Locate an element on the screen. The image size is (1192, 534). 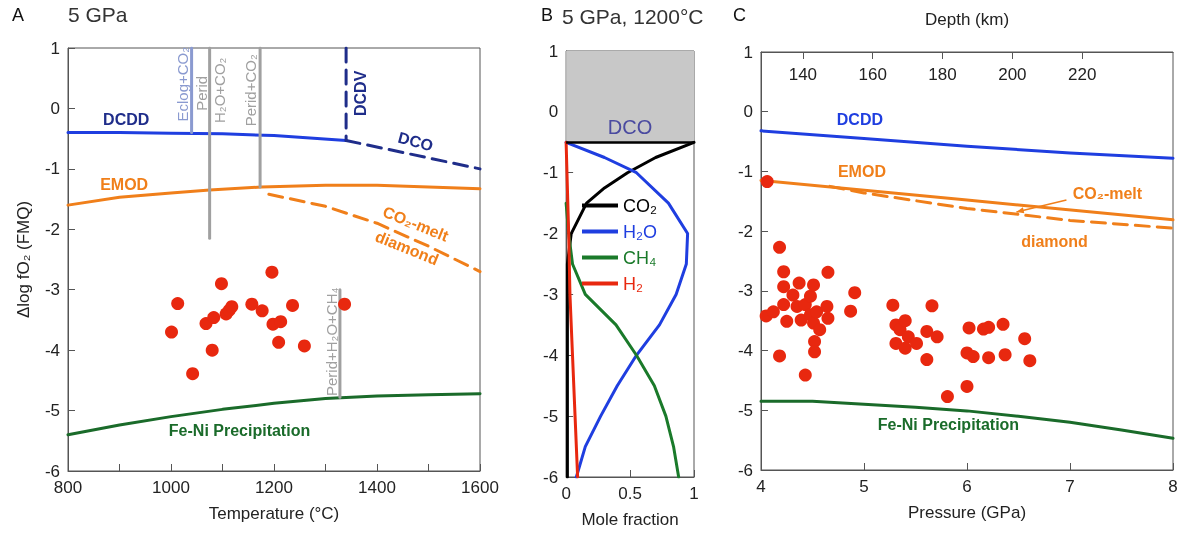
x2-tick-label: 180 is located at coordinates (942, 74).